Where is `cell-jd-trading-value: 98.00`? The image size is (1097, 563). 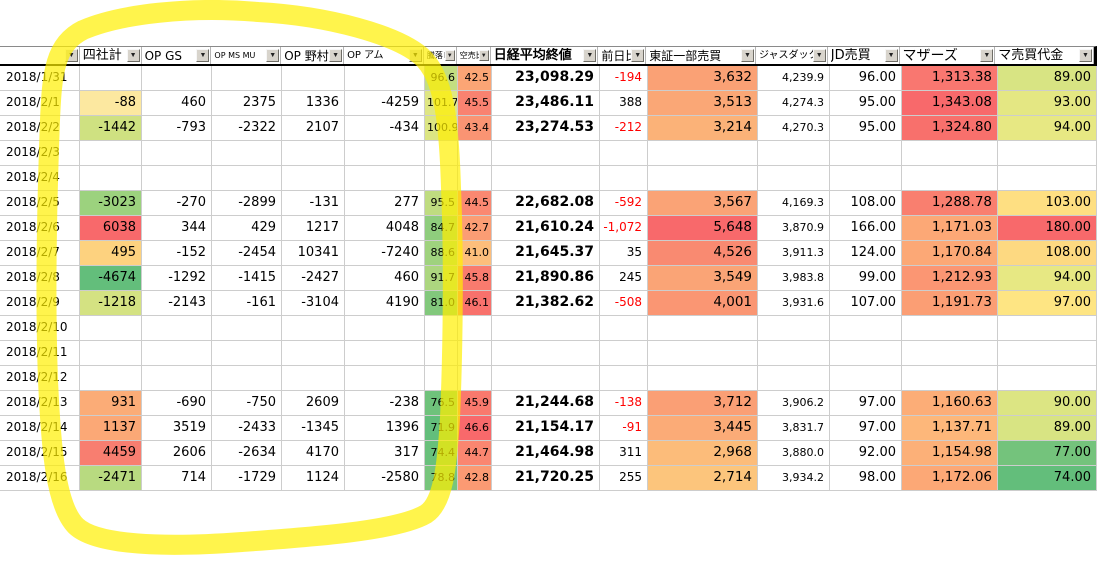 cell-jd-trading-value: 98.00 is located at coordinates (866, 478).